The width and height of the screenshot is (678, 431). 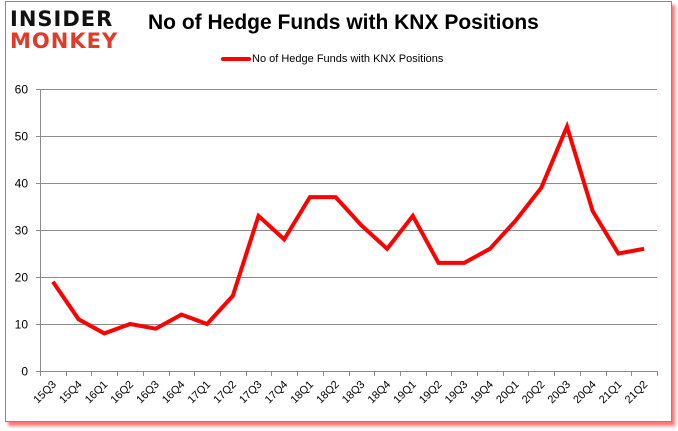 What do you see at coordinates (585, 393) in the screenshot?
I see `x-tick-label: 20Q4` at bounding box center [585, 393].